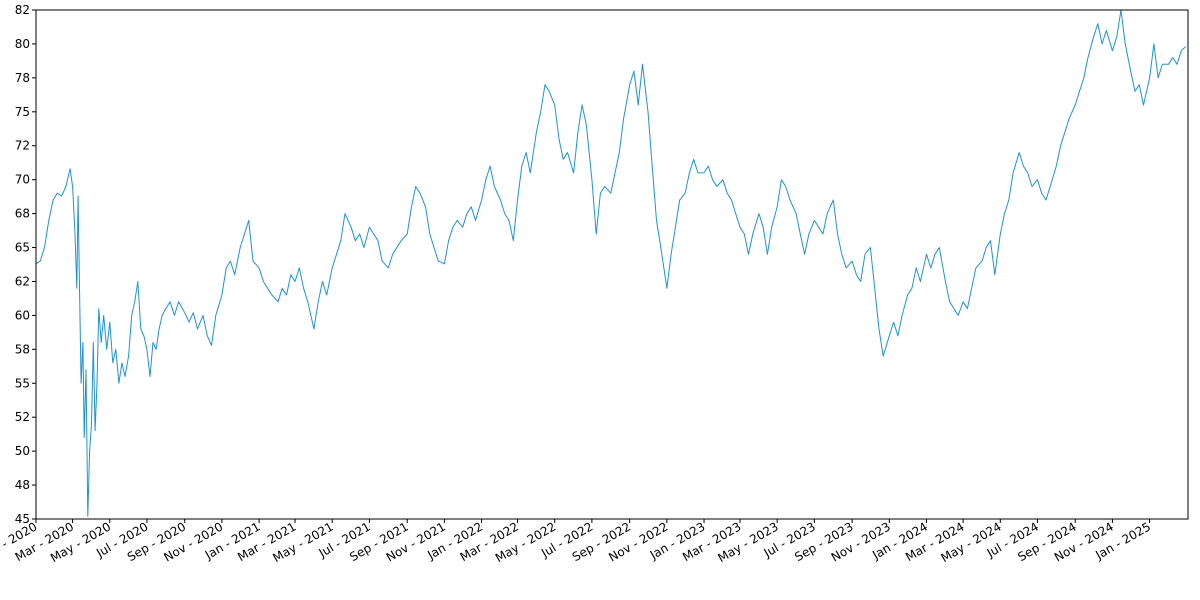 The width and height of the screenshot is (1200, 600). What do you see at coordinates (22, 10) in the screenshot?
I see `y-tick-label: 82` at bounding box center [22, 10].